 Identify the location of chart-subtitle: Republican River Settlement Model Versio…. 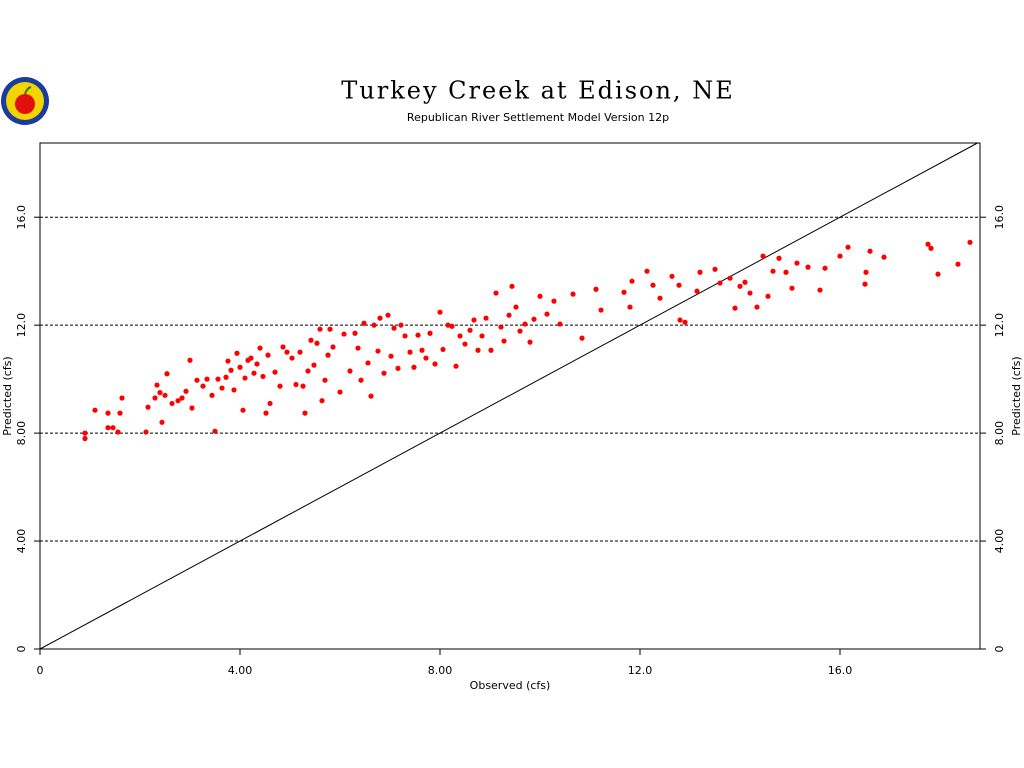
(538, 117).